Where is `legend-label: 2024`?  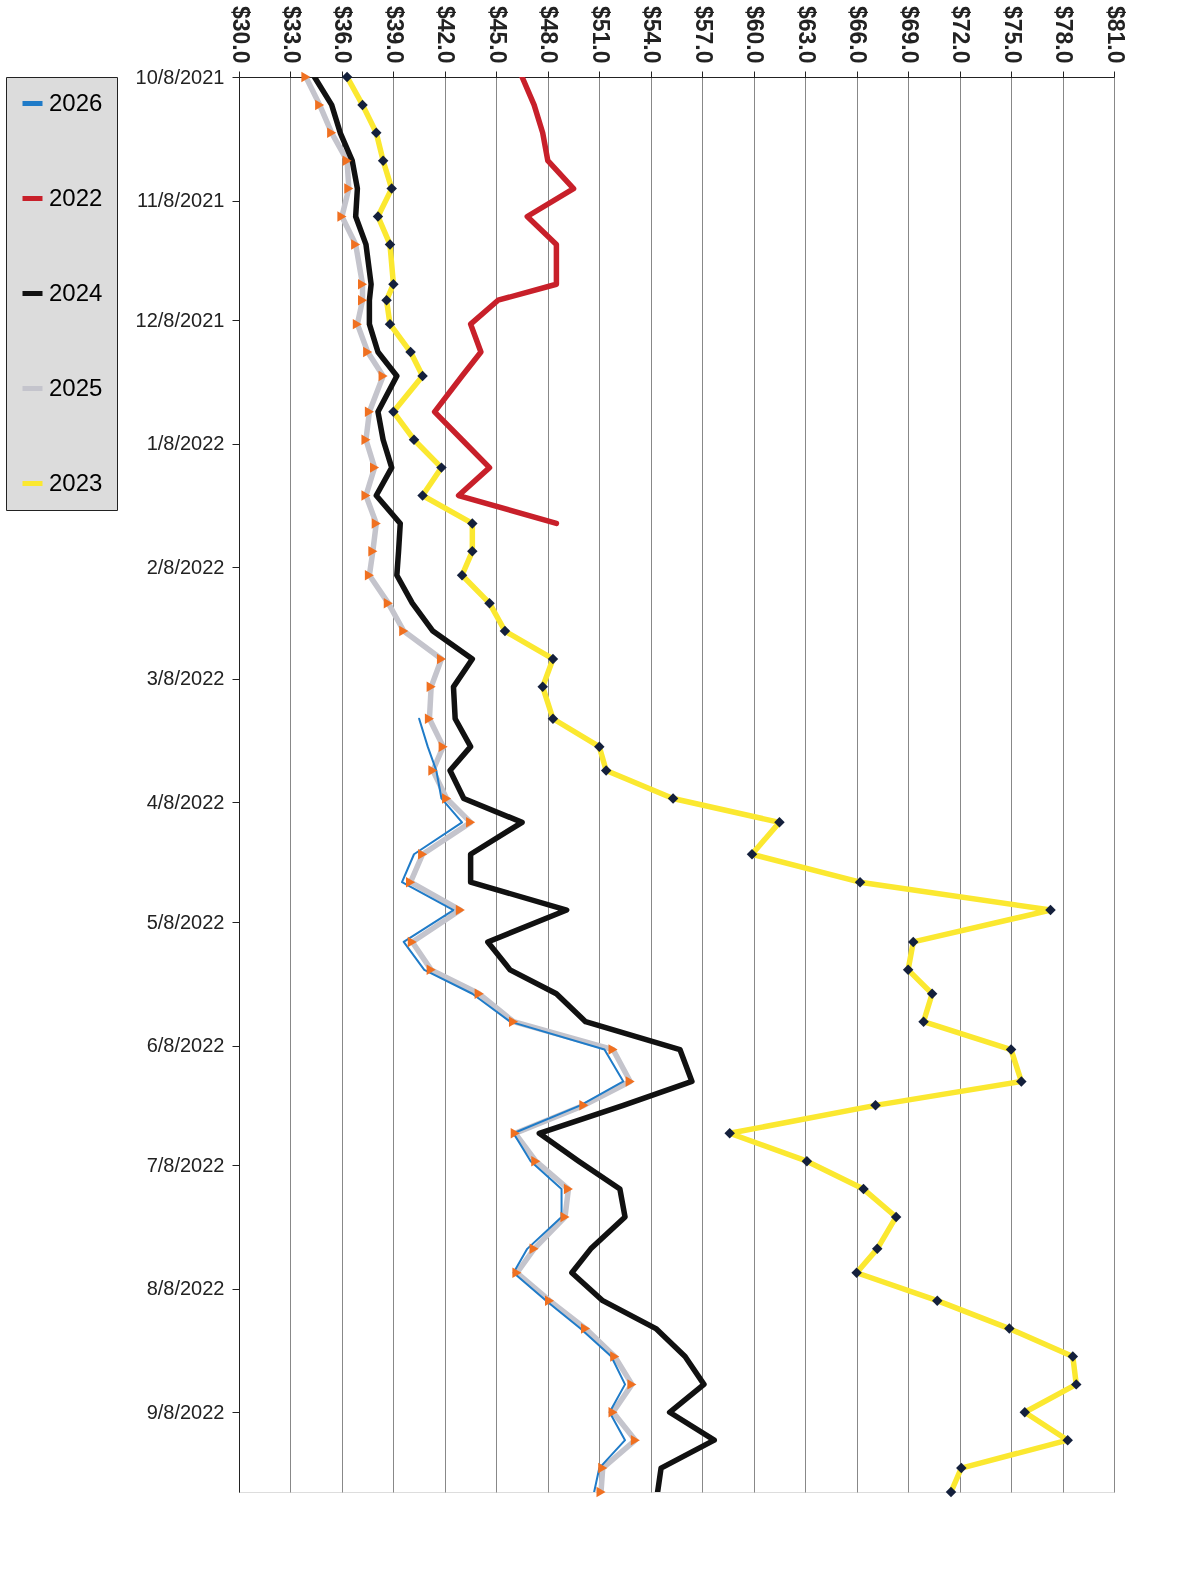
legend-label: 2024 is located at coordinates (76, 292).